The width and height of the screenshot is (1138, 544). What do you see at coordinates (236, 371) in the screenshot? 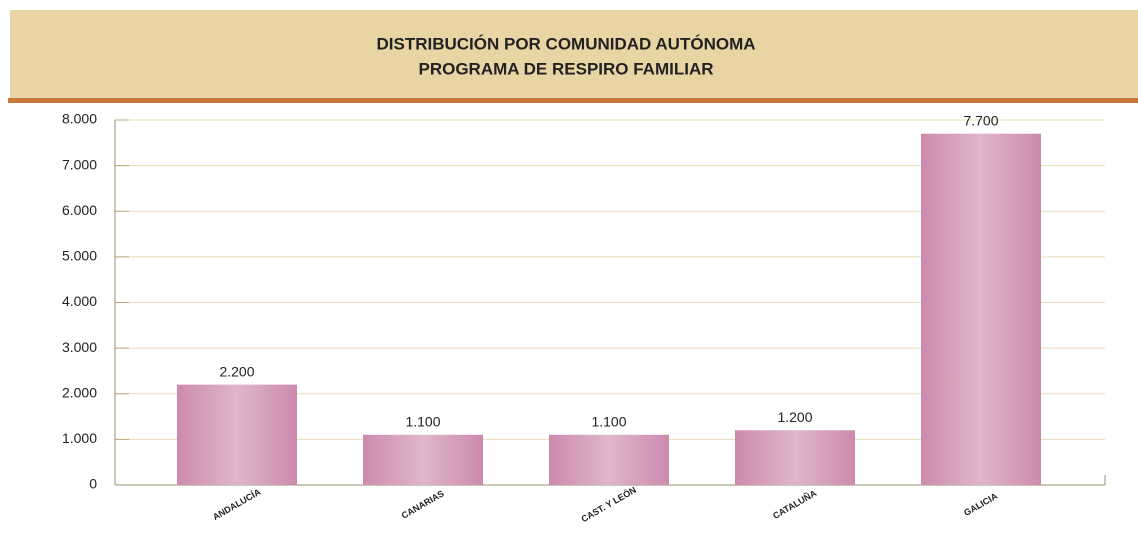
I see `value-label: 2.200` at bounding box center [236, 371].